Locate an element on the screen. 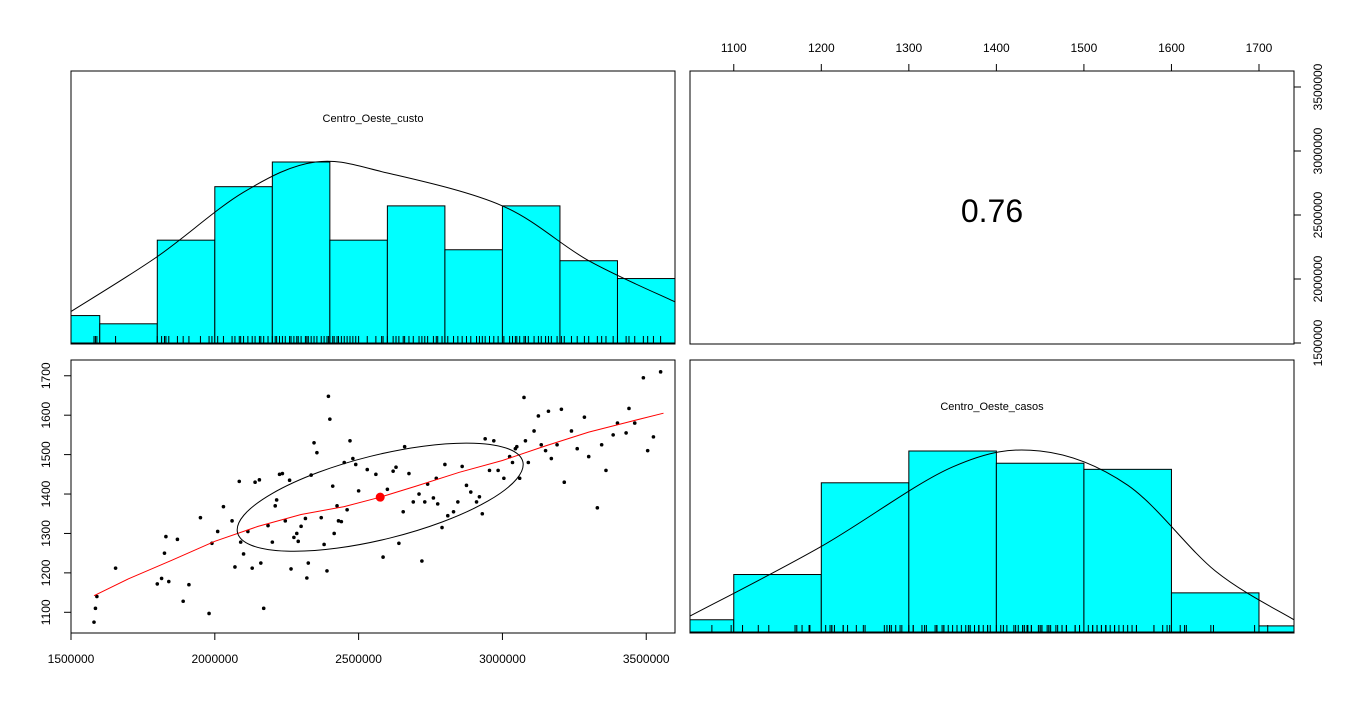 The width and height of the screenshot is (1366, 705). right-tick-label: 1500000 is located at coordinates (1318, 342).